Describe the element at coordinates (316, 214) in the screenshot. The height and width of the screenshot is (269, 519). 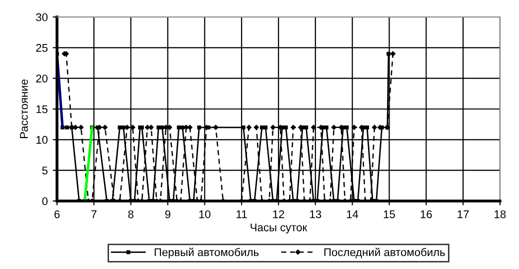
I see `x-tick-label: 13` at that location.